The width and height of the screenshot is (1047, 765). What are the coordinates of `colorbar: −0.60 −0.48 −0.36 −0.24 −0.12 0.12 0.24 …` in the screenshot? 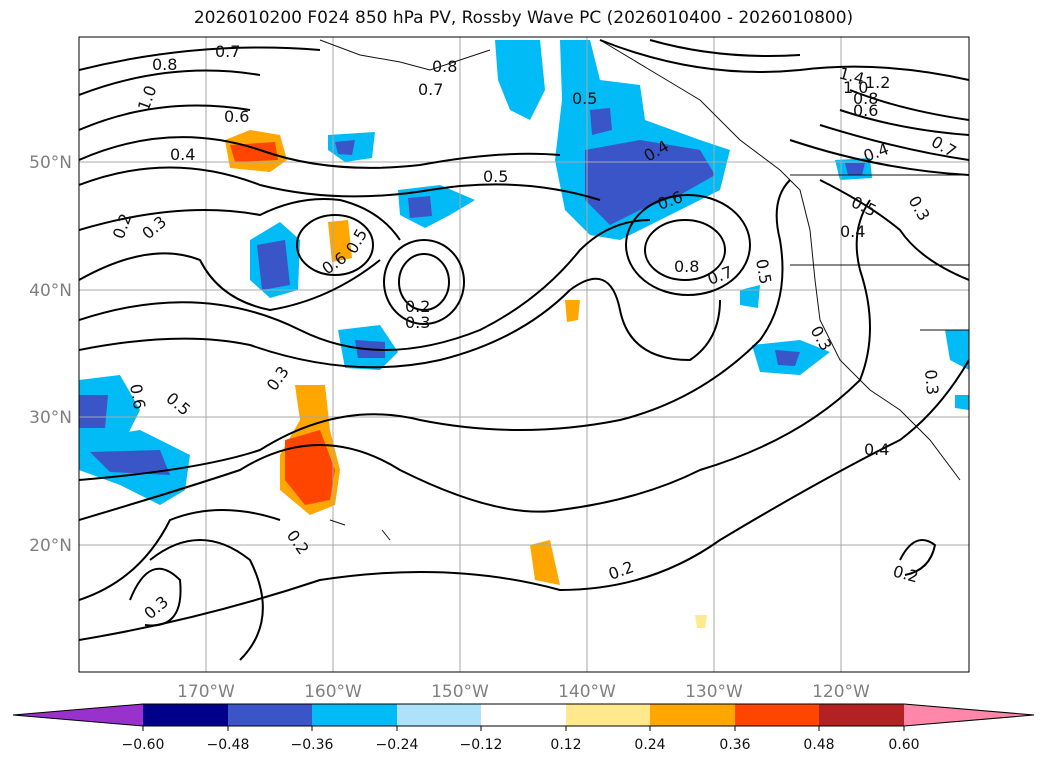 It's located at (523, 728).